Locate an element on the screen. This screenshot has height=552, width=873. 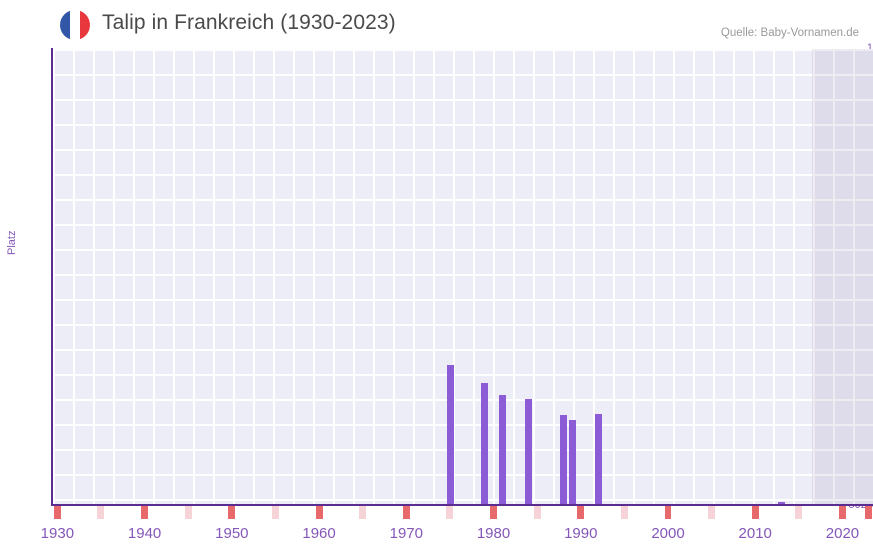
france-flag-icon is located at coordinates (75, 25).